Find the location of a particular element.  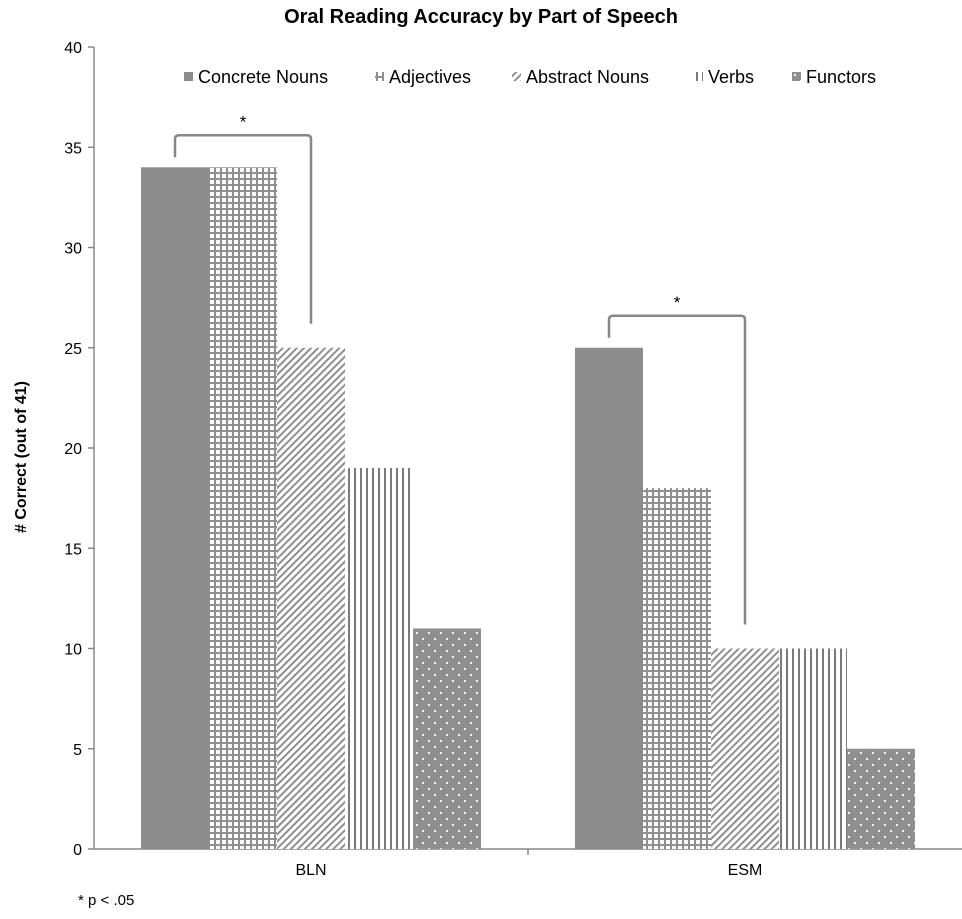

legend-label: Abstract Nouns is located at coordinates (587, 77).